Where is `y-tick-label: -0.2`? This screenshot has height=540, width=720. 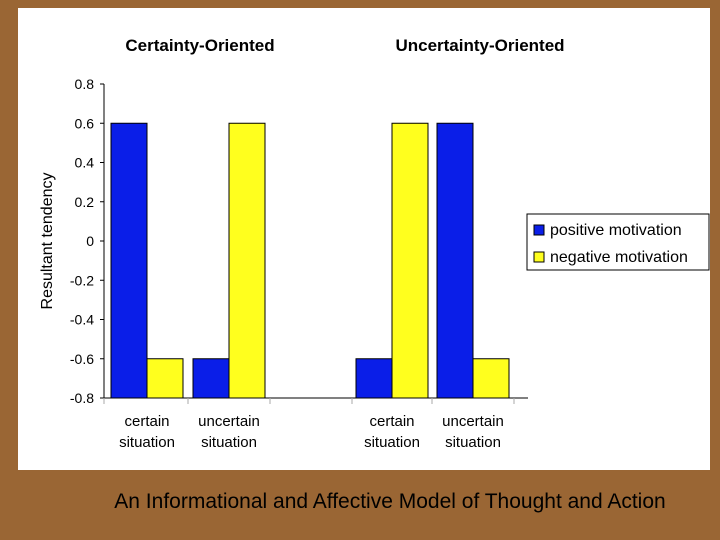
y-tick-label: -0.2 is located at coordinates (82, 280).